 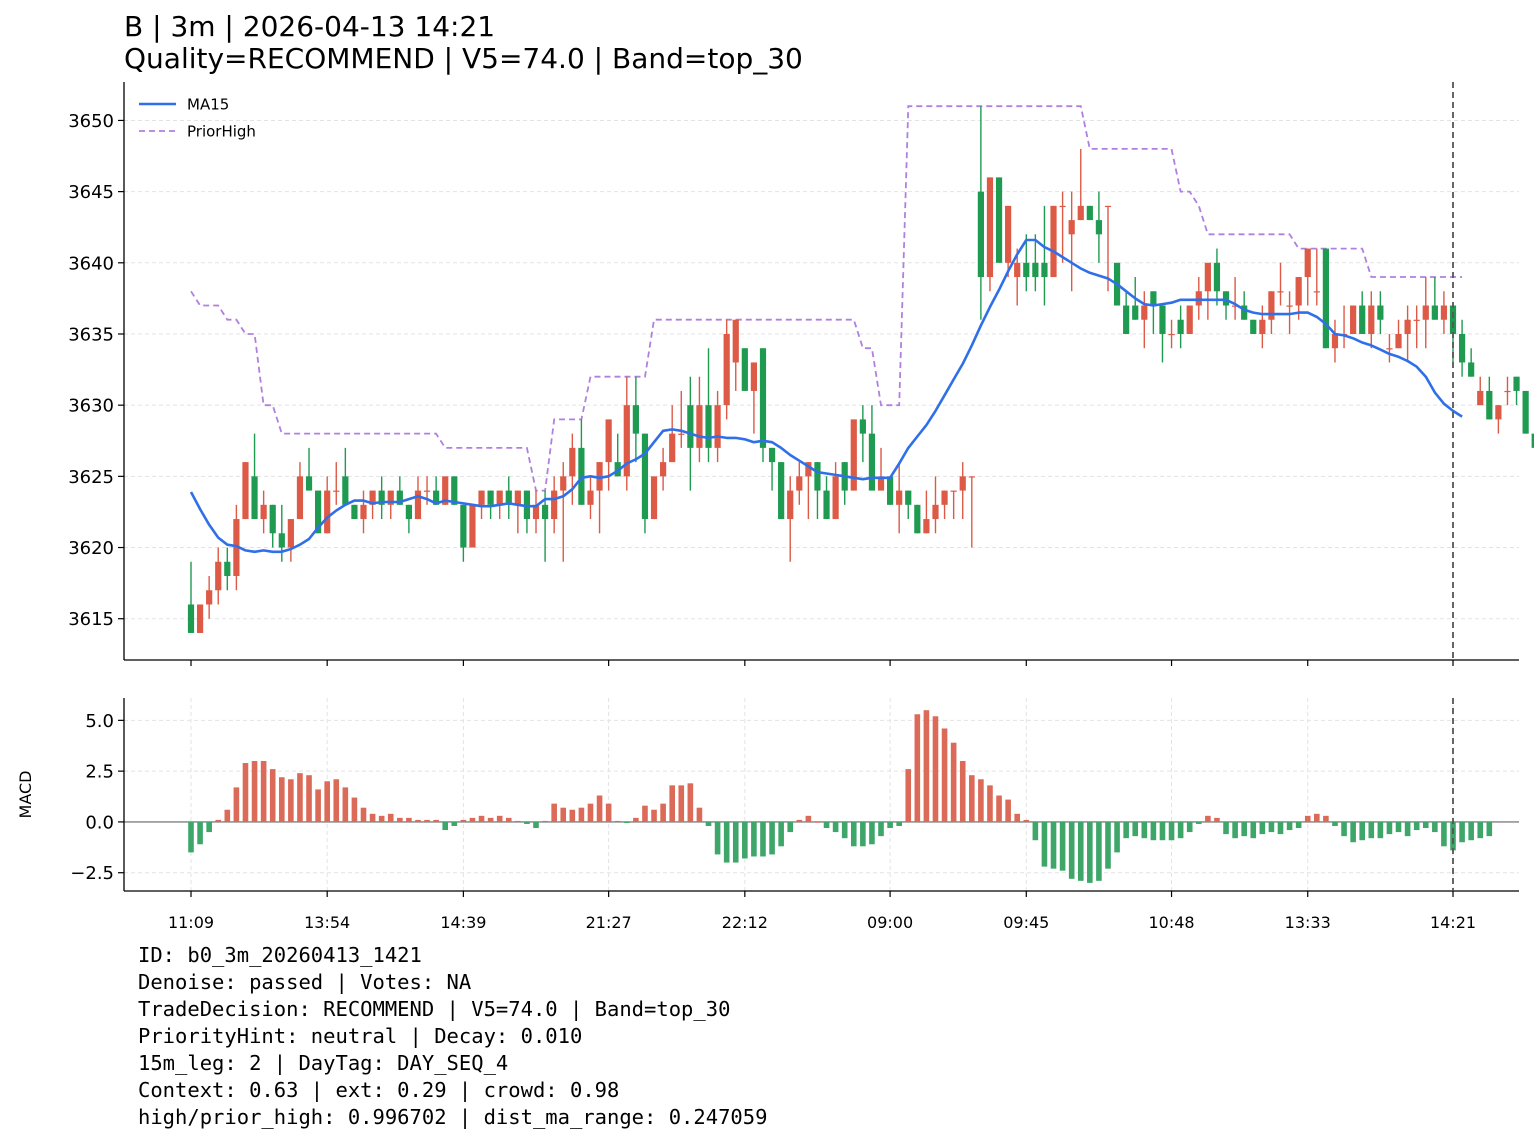 What do you see at coordinates (91, 192) in the screenshot?
I see `y-tick-label: 3645` at bounding box center [91, 192].